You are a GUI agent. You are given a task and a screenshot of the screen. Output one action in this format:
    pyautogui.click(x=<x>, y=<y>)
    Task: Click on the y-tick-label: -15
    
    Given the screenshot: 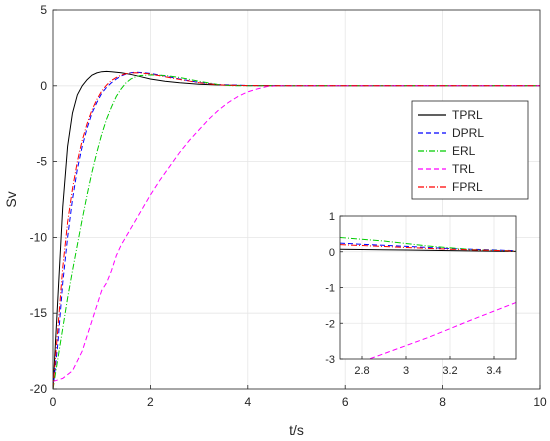 What is the action you would take?
    pyautogui.click(x=39, y=313)
    